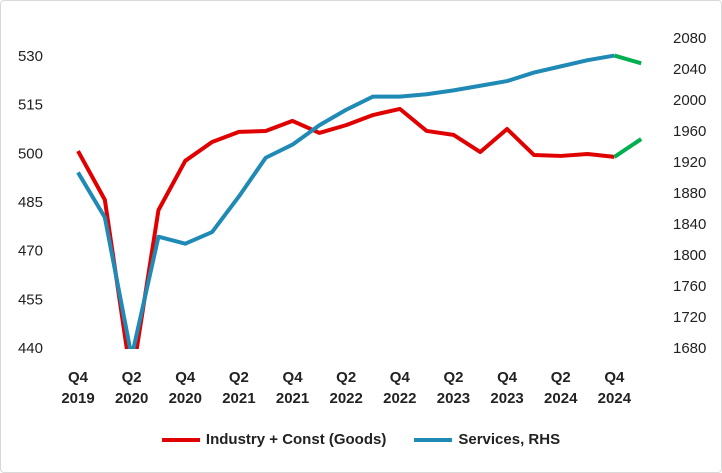 The height and width of the screenshot is (473, 722). I want to click on x-tick-label: Q4 2020, so click(185, 388).